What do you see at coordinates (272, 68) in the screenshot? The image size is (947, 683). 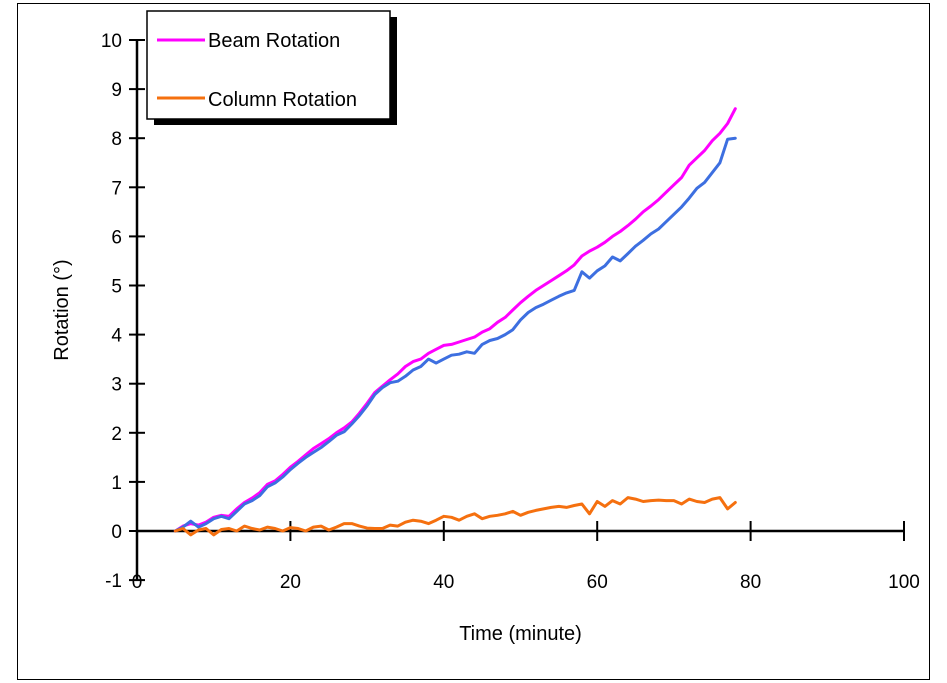 I see `legend: Beam Rotation Column Rotation` at bounding box center [272, 68].